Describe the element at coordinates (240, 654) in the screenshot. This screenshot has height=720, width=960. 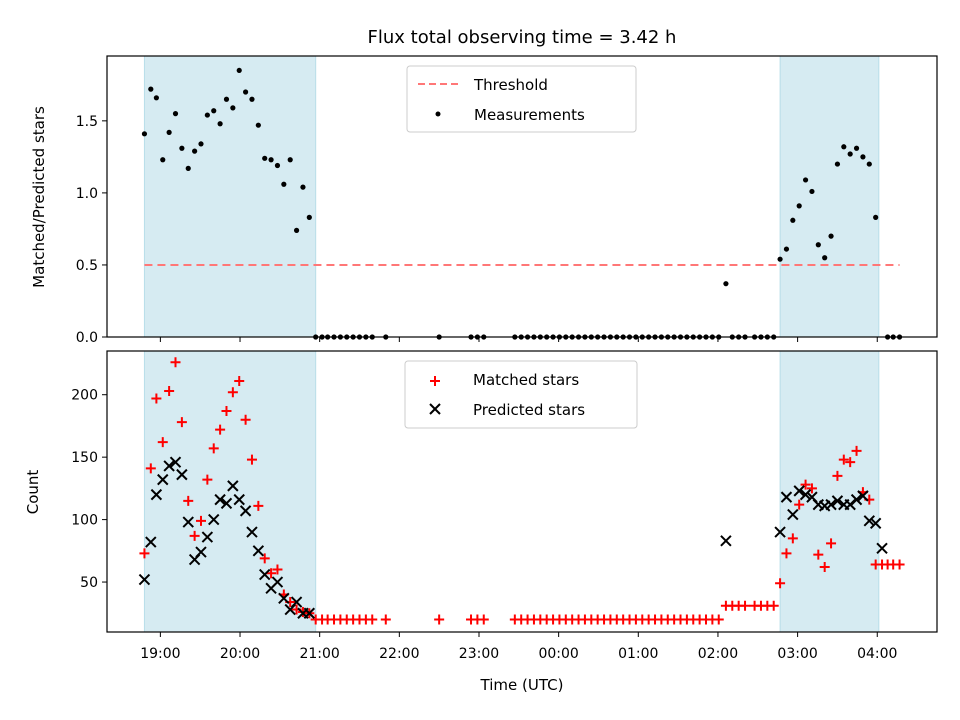
I see `x-tick-label: 20:00` at that location.